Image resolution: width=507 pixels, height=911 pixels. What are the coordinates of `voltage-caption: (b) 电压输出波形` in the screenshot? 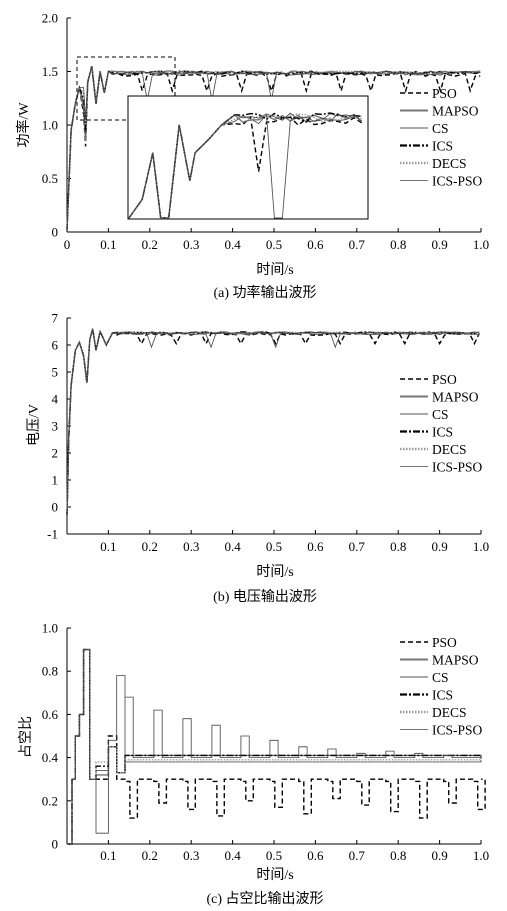 It's located at (265, 597).